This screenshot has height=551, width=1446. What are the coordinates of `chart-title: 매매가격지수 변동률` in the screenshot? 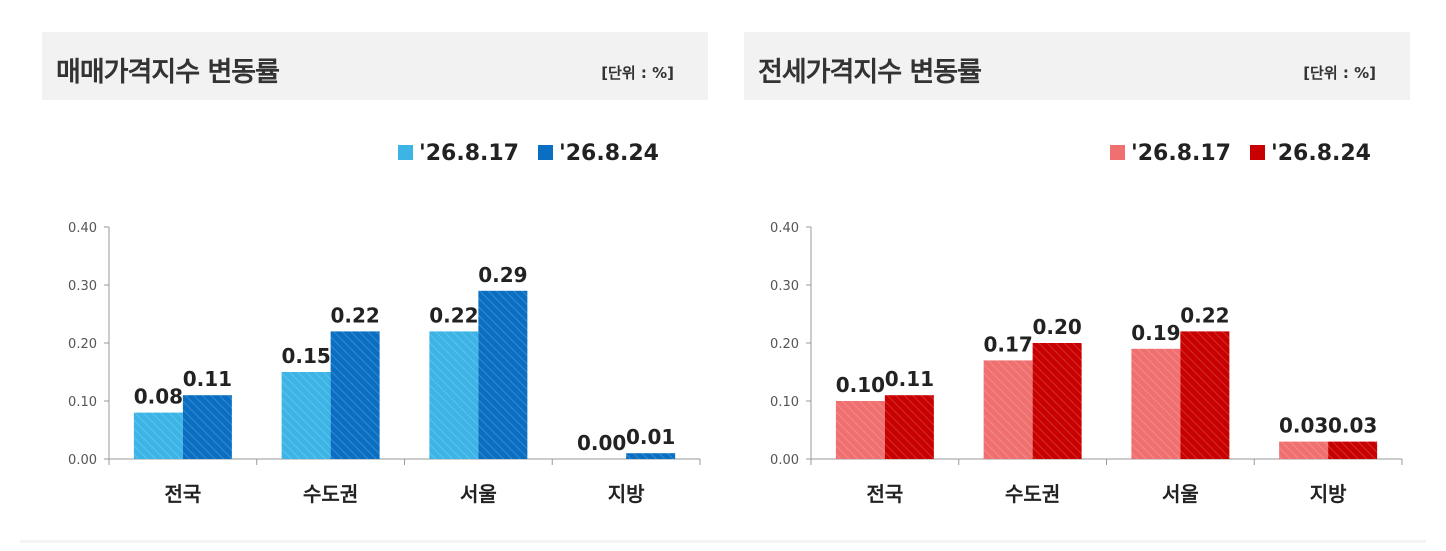 It's located at (168, 72).